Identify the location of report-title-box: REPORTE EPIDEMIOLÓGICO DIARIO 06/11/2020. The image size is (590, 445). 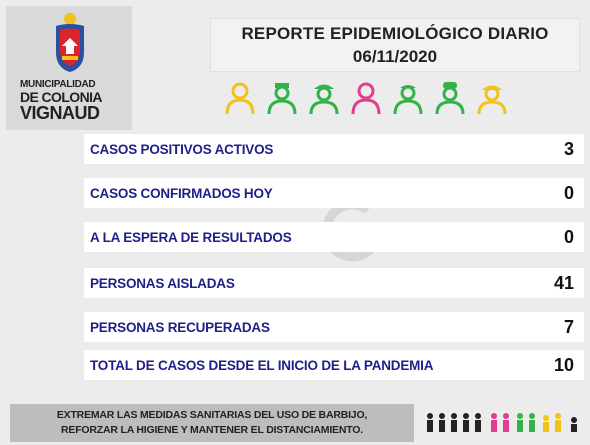
(395, 45).